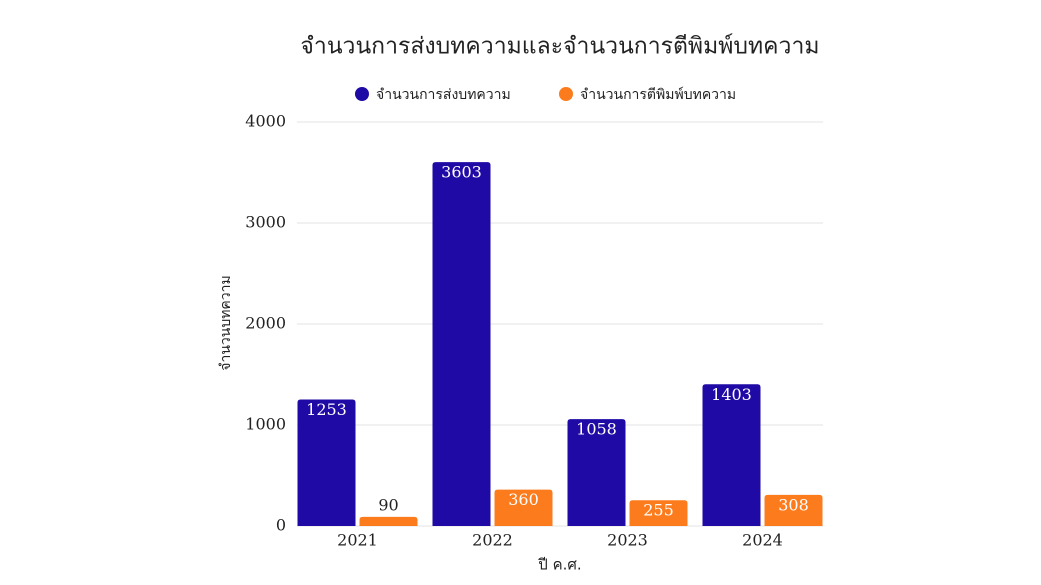  I want to click on y-tick-label: 2000, so click(265, 323).